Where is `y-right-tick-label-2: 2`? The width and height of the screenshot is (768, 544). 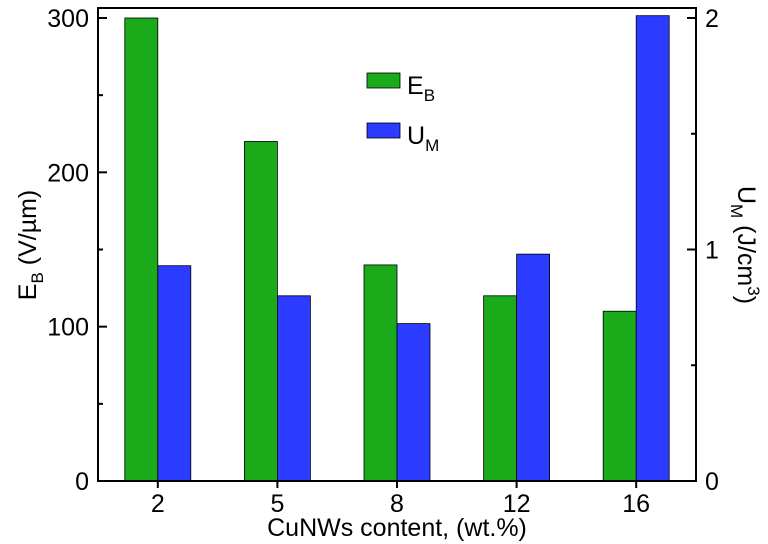 y-right-tick-label-2: 2 is located at coordinates (712, 19).